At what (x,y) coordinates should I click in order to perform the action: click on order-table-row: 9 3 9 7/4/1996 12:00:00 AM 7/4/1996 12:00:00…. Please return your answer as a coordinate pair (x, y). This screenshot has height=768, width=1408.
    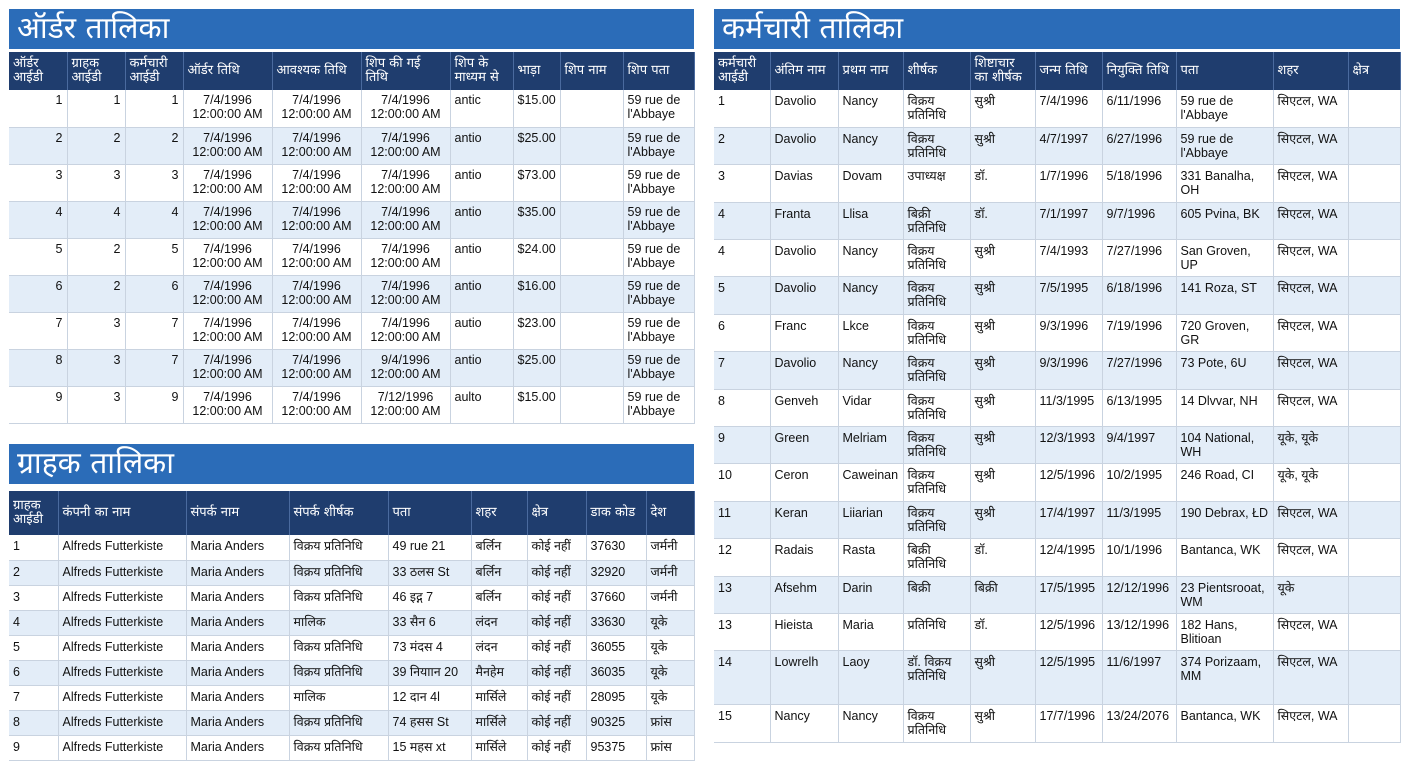
    Looking at the image, I should click on (352, 405).